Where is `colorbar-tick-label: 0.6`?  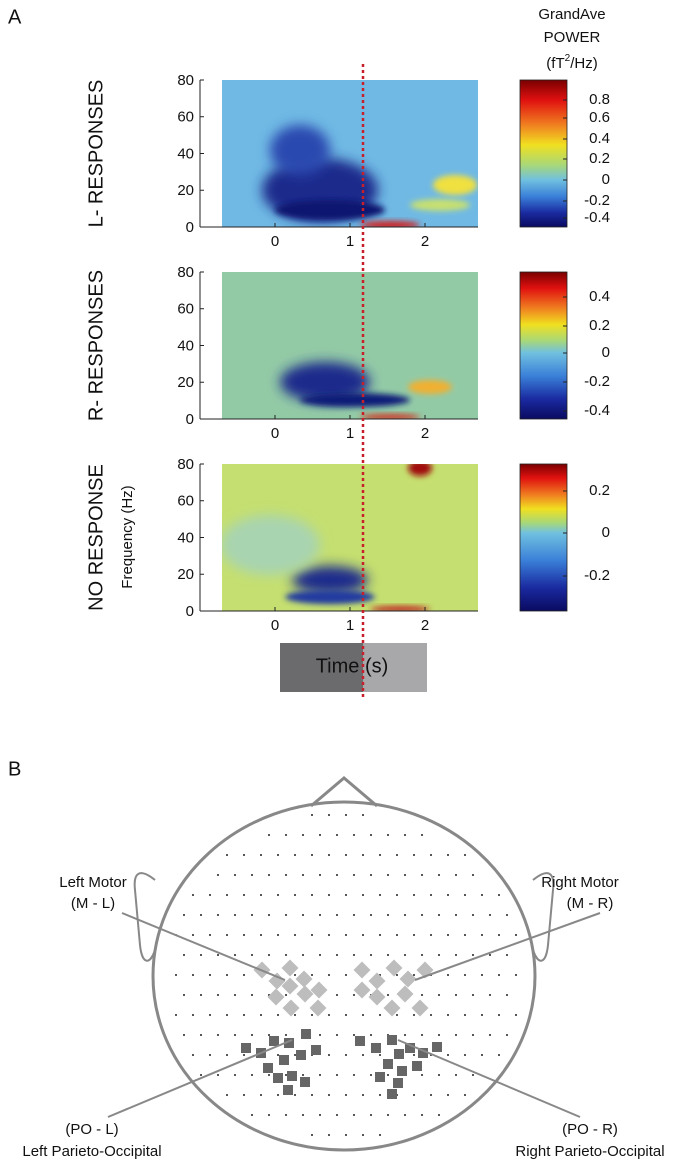 colorbar-tick-label: 0.6 is located at coordinates (599, 117).